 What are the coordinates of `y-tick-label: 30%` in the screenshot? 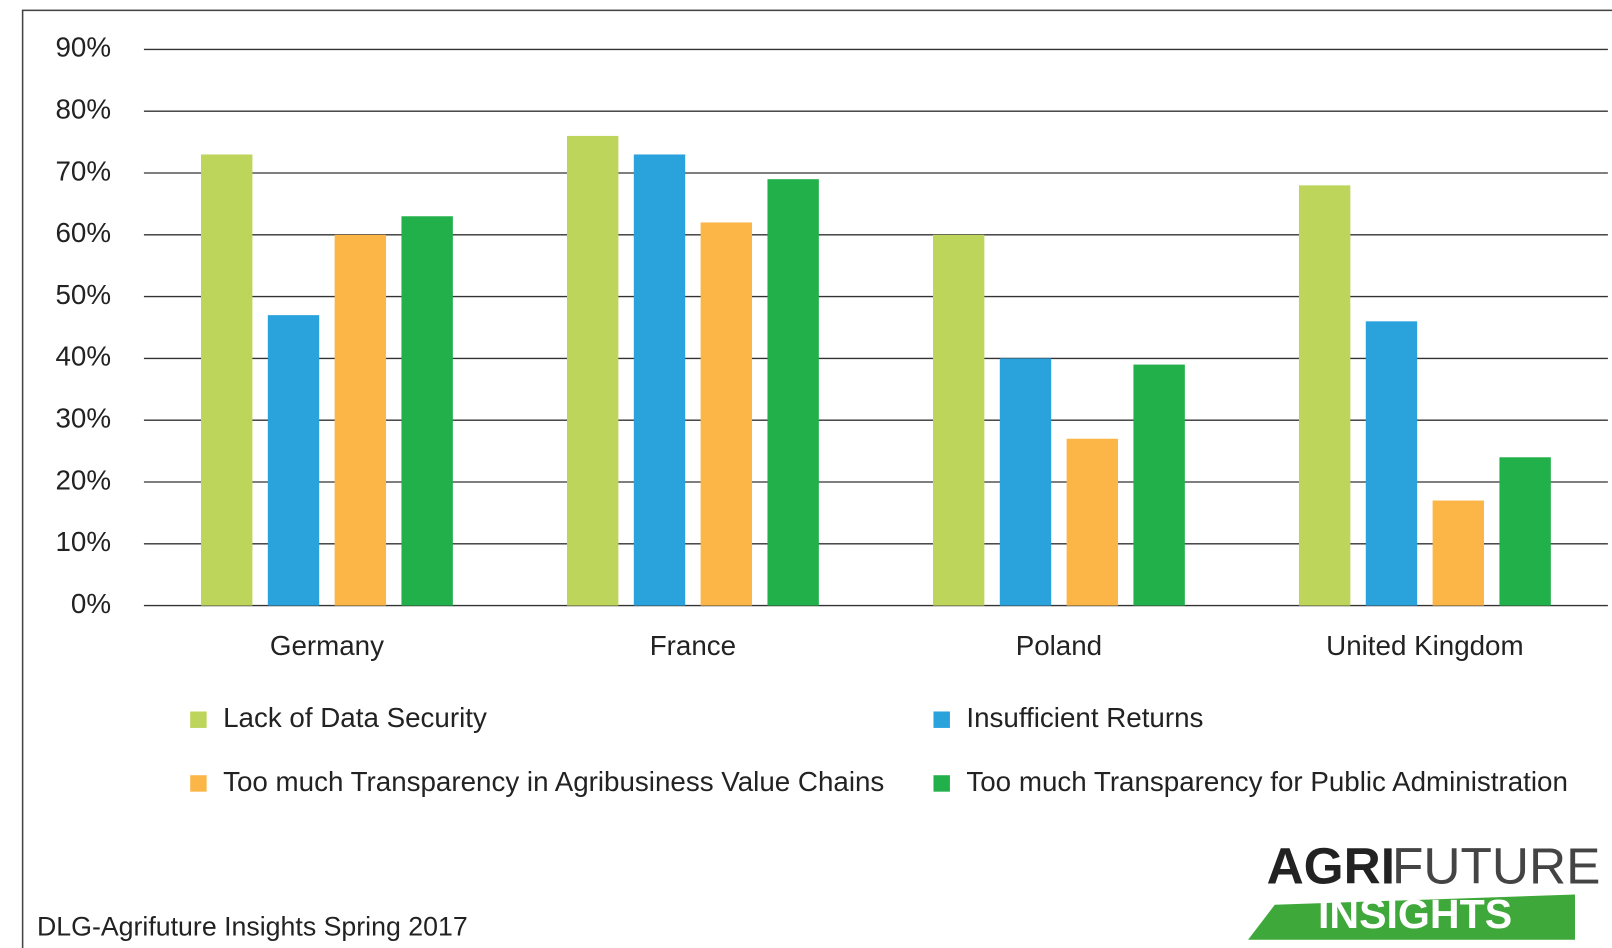 It's located at (83, 418).